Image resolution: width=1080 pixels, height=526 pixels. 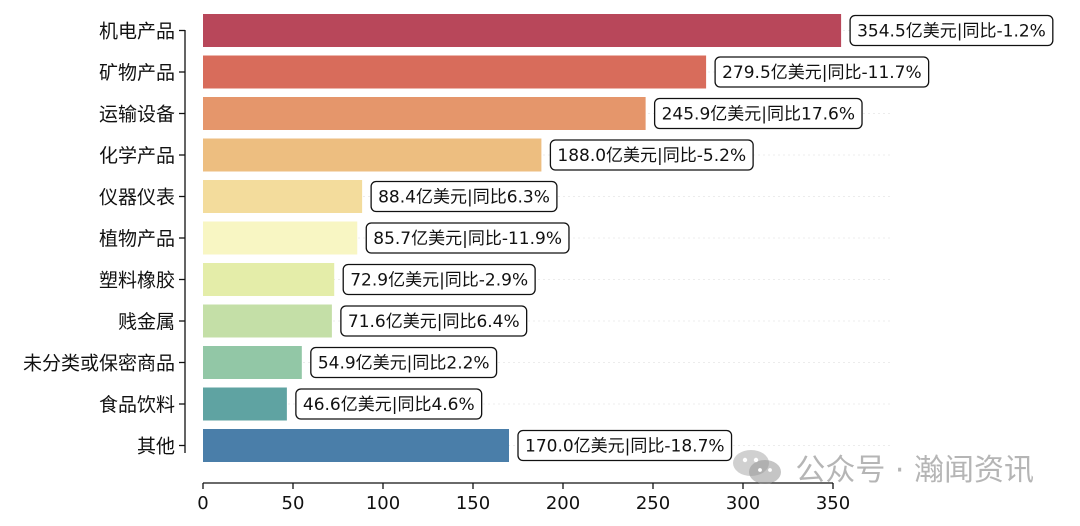 I want to click on data-label-text: 245.9亿美元|同比17.6%, so click(x=758, y=115).